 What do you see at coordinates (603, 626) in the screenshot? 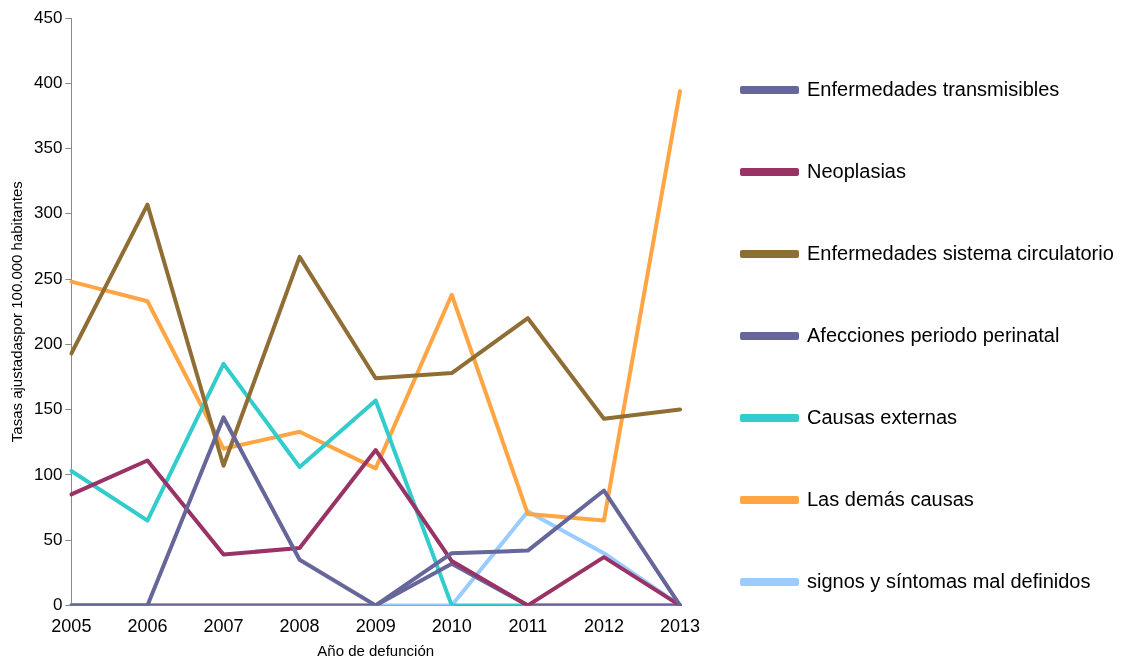
I see `x-tick-label: 2012` at bounding box center [603, 626].